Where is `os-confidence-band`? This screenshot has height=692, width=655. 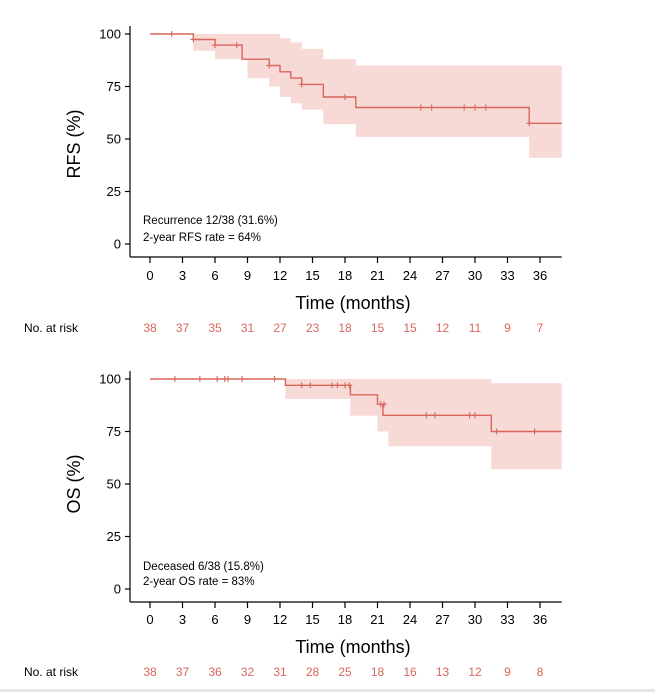
os-confidence-band is located at coordinates (356, 424).